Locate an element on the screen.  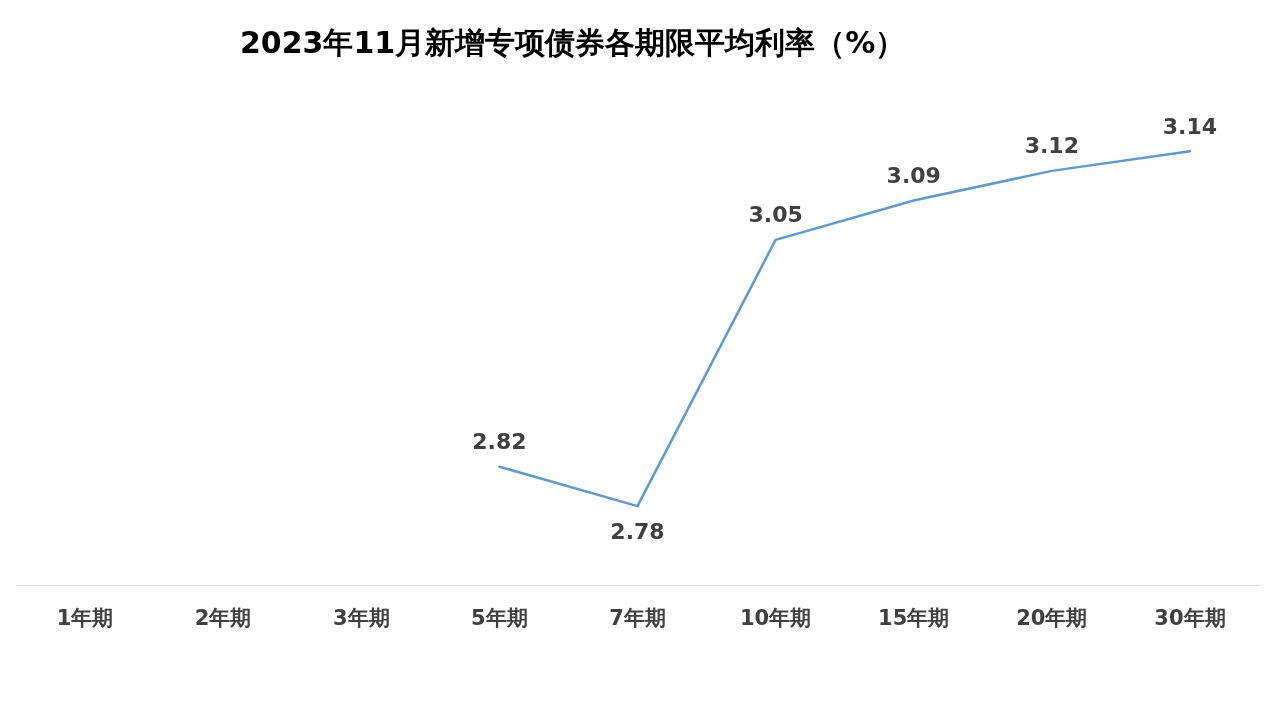
data-label: 2.78 is located at coordinates (637, 531).